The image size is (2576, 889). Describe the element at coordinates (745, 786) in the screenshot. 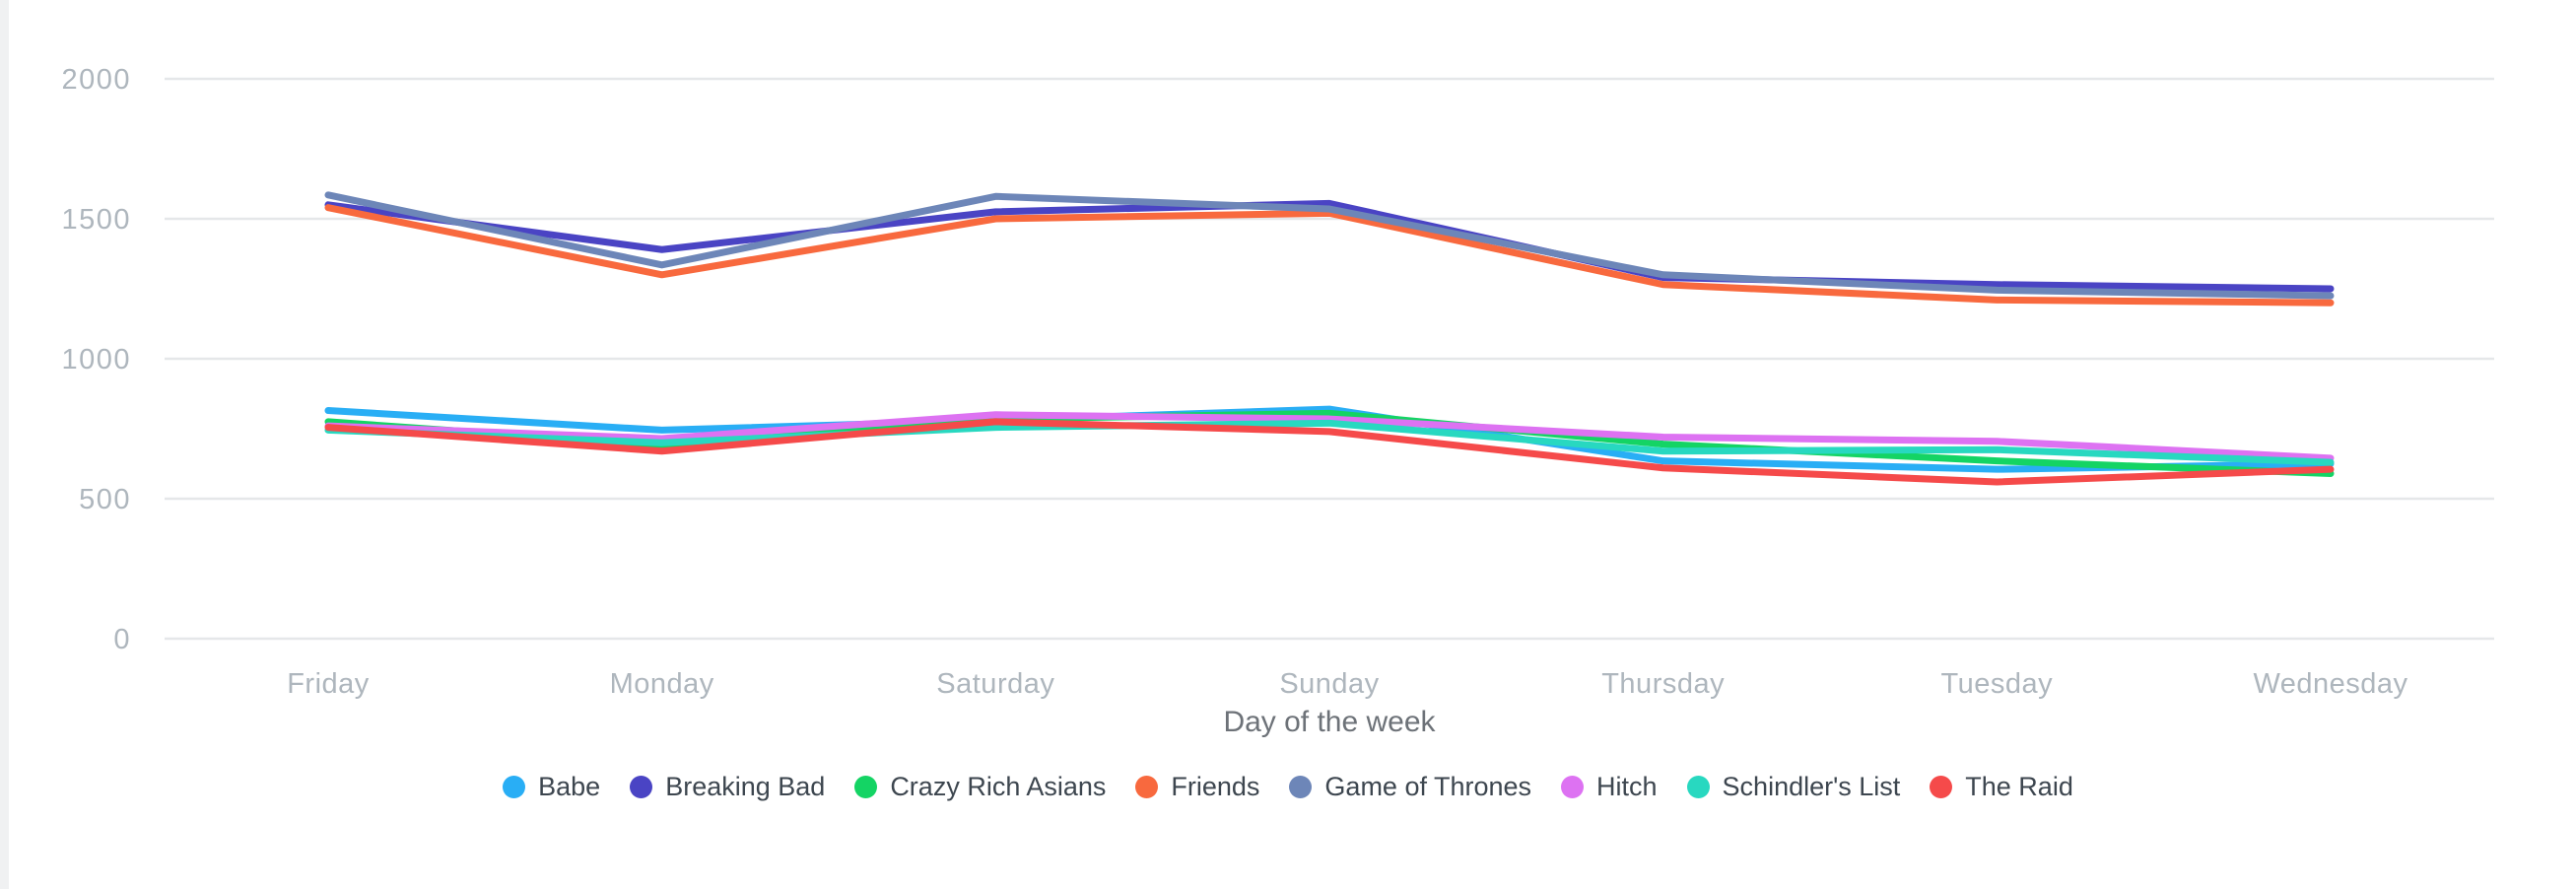

I see `legend-label-breaking-bad: Breaking Bad` at that location.